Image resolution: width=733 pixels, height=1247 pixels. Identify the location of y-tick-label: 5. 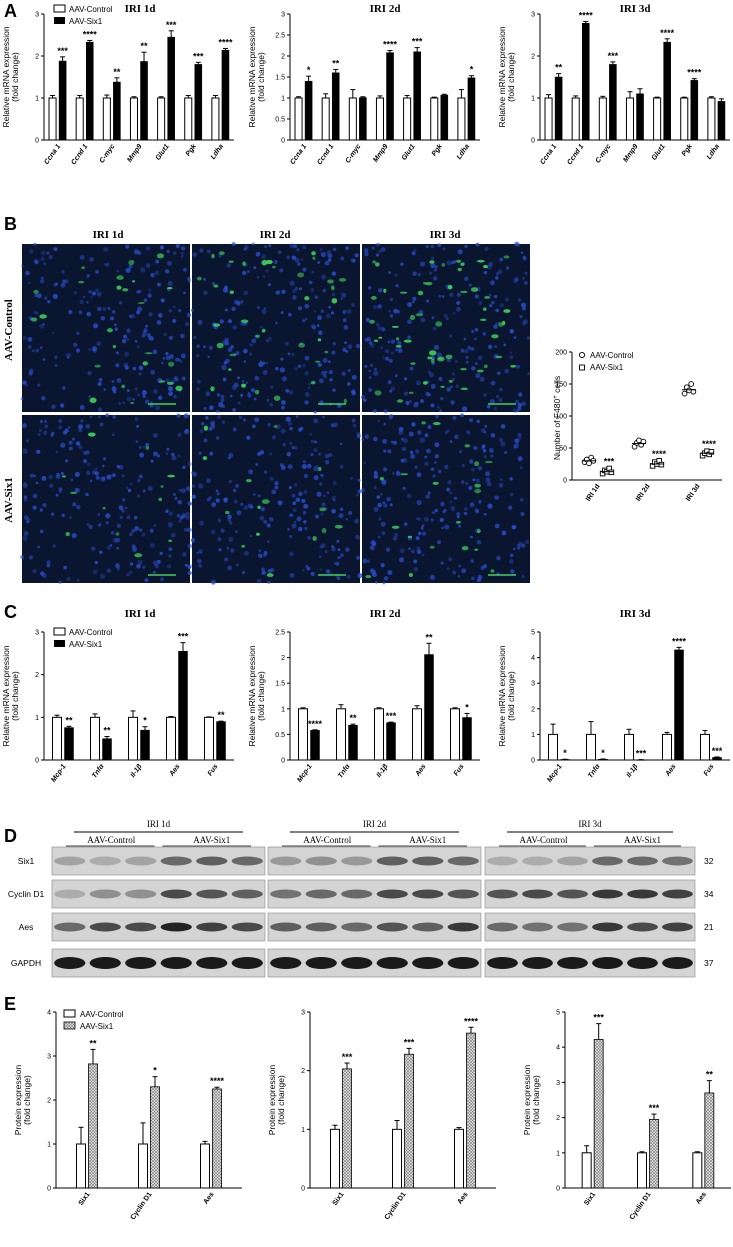
(558, 1013).